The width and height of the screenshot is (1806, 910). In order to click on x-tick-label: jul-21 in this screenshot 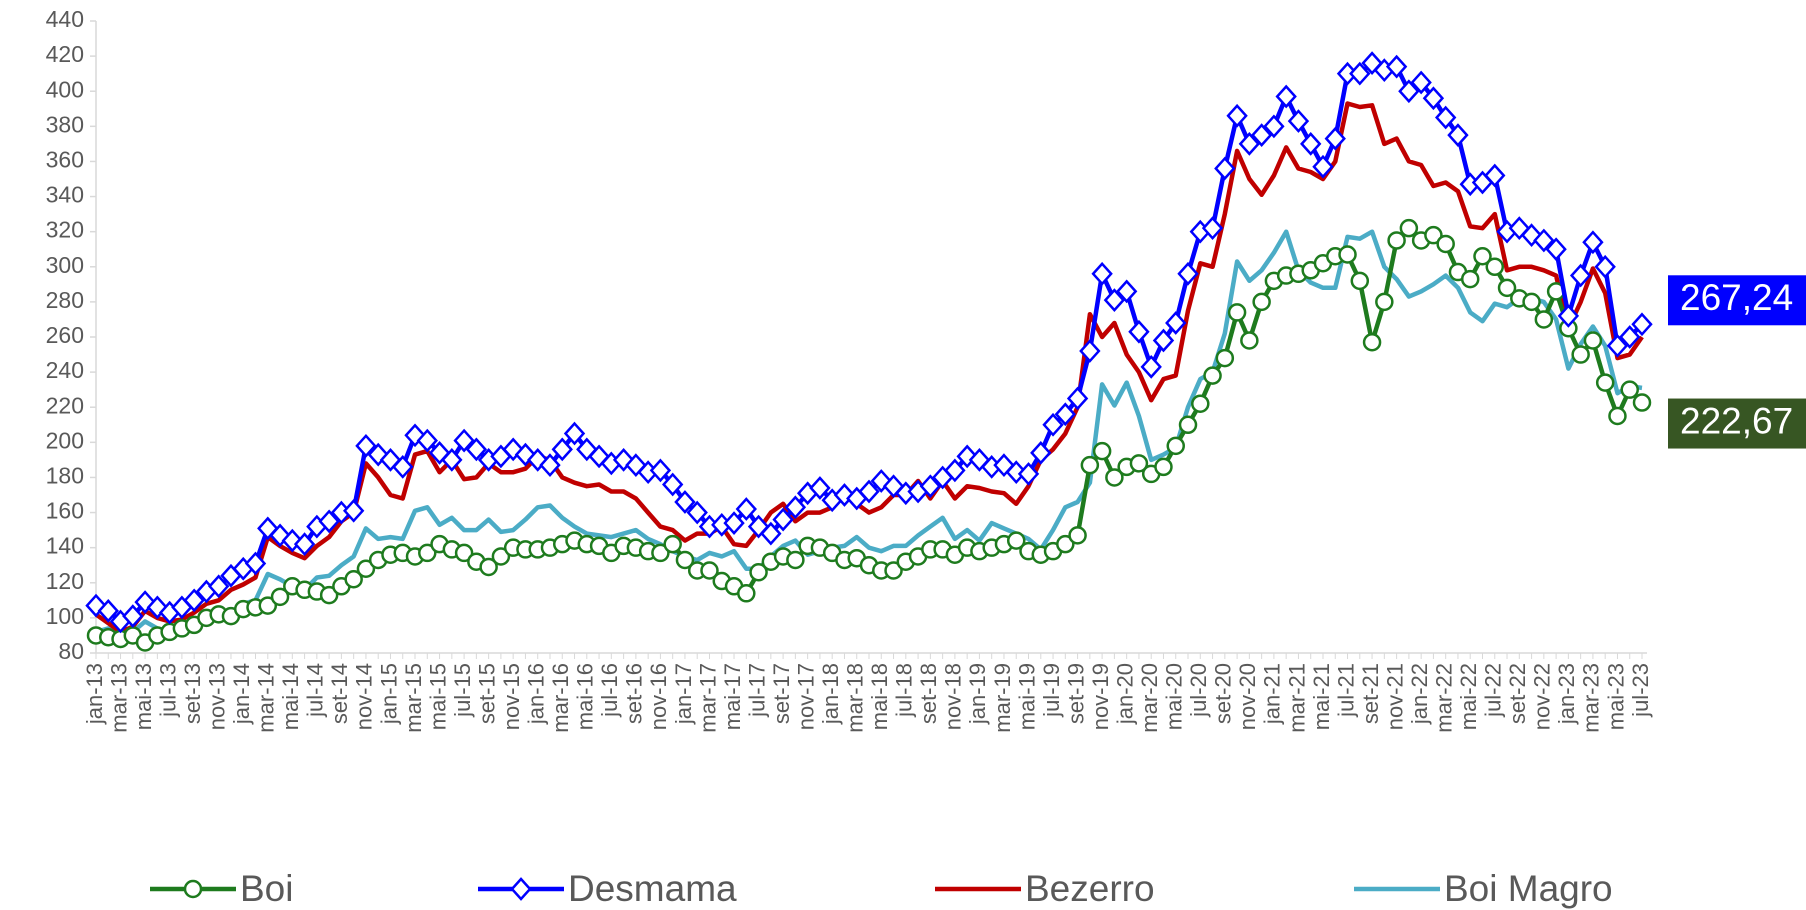, I will do `click(1345, 690)`.